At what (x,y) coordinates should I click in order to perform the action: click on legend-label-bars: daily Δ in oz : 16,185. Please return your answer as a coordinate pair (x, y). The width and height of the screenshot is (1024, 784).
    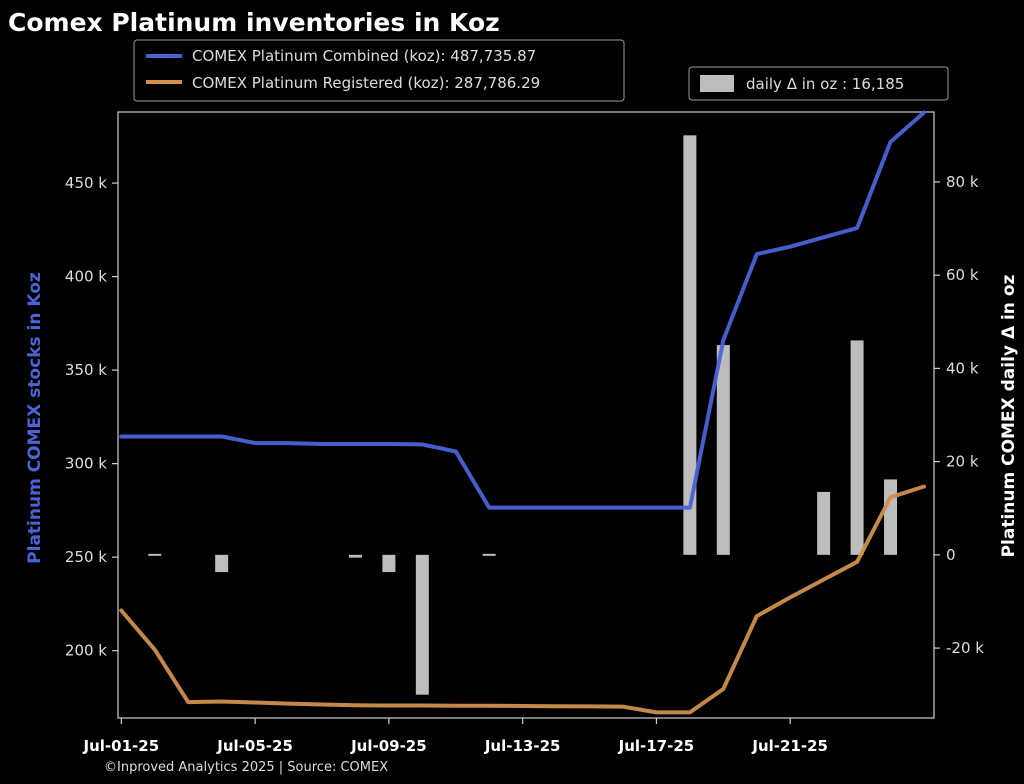
    Looking at the image, I should click on (825, 84).